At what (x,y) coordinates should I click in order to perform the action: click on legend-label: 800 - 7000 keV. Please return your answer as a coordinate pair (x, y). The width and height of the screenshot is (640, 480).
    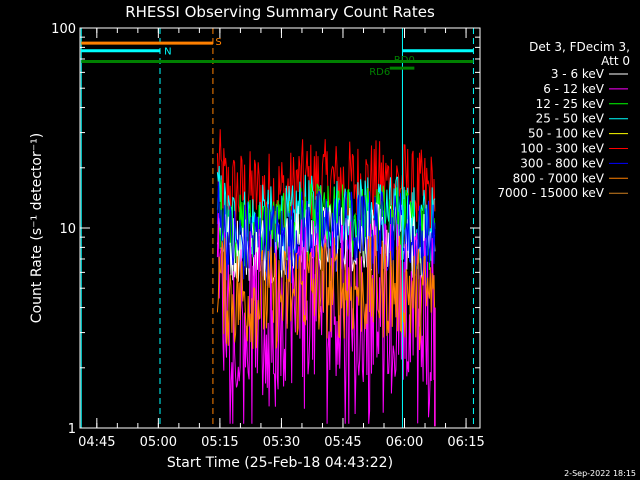
    Looking at the image, I should click on (559, 178).